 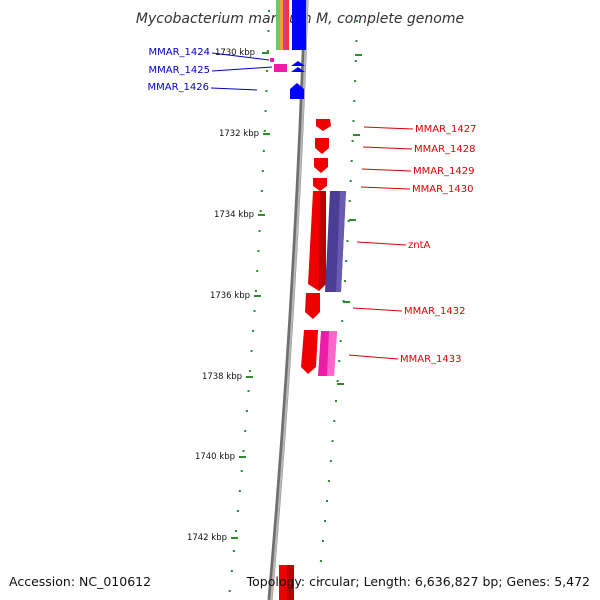 I want to click on tick-label: 1742 kbp, so click(x=207, y=538).